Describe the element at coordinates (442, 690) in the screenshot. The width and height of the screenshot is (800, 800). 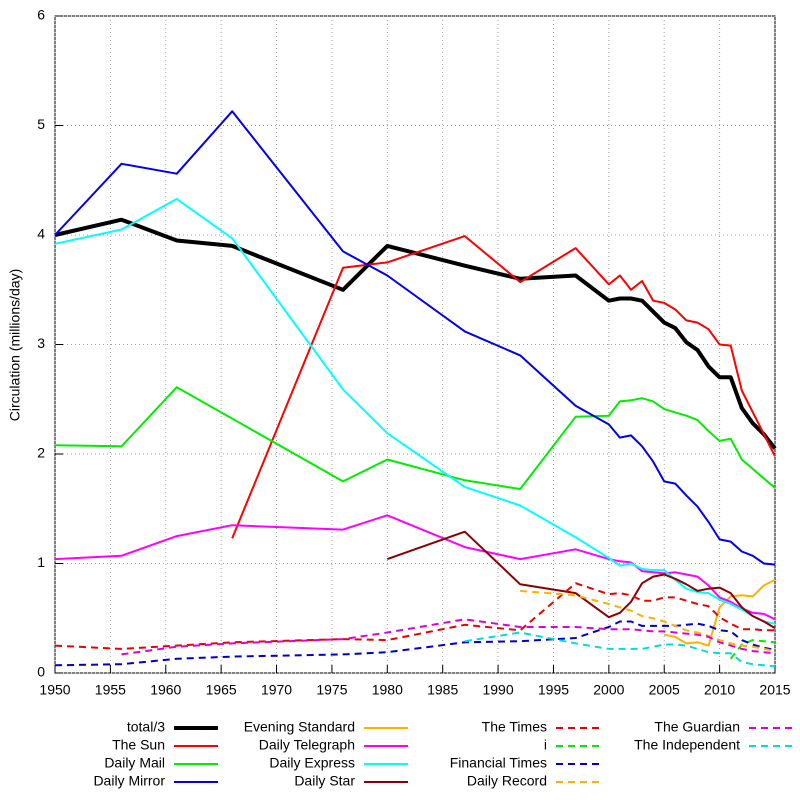
I see `x-tick-label: 1985` at that location.